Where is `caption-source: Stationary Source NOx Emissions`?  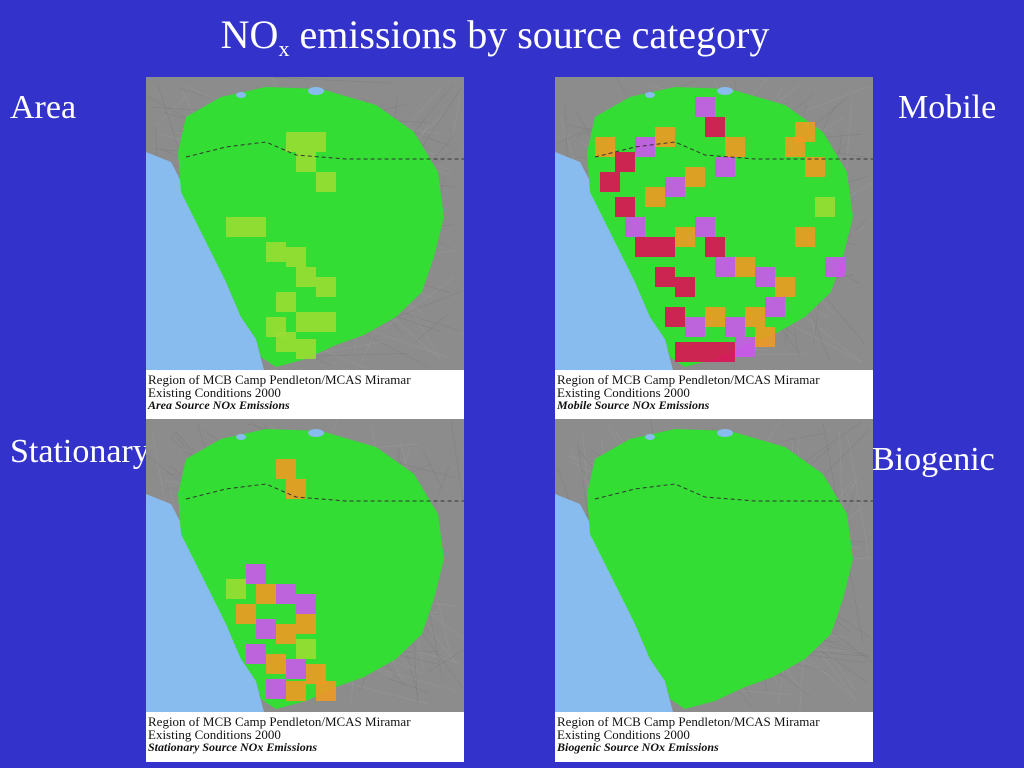 caption-source: Stationary Source NOx Emissions is located at coordinates (233, 747).